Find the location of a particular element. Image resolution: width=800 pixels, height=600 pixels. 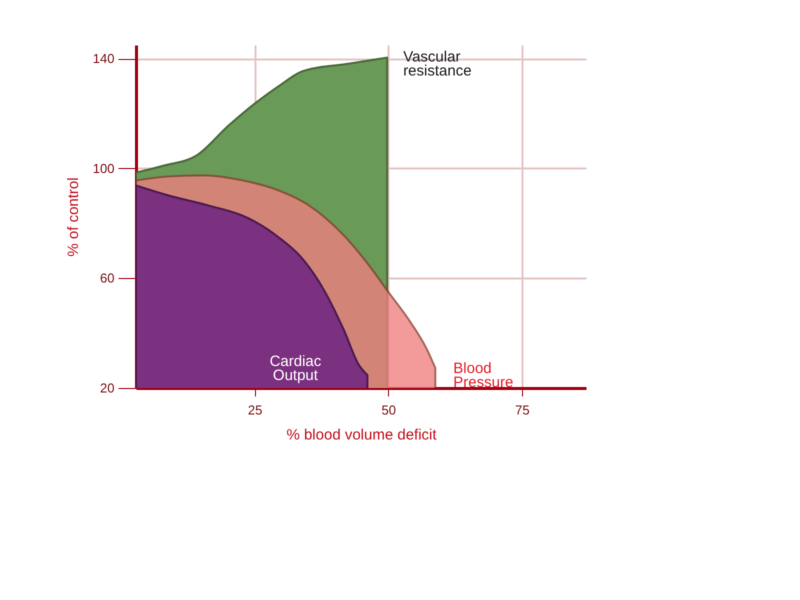

y-tick-label: 100 is located at coordinates (103, 168).